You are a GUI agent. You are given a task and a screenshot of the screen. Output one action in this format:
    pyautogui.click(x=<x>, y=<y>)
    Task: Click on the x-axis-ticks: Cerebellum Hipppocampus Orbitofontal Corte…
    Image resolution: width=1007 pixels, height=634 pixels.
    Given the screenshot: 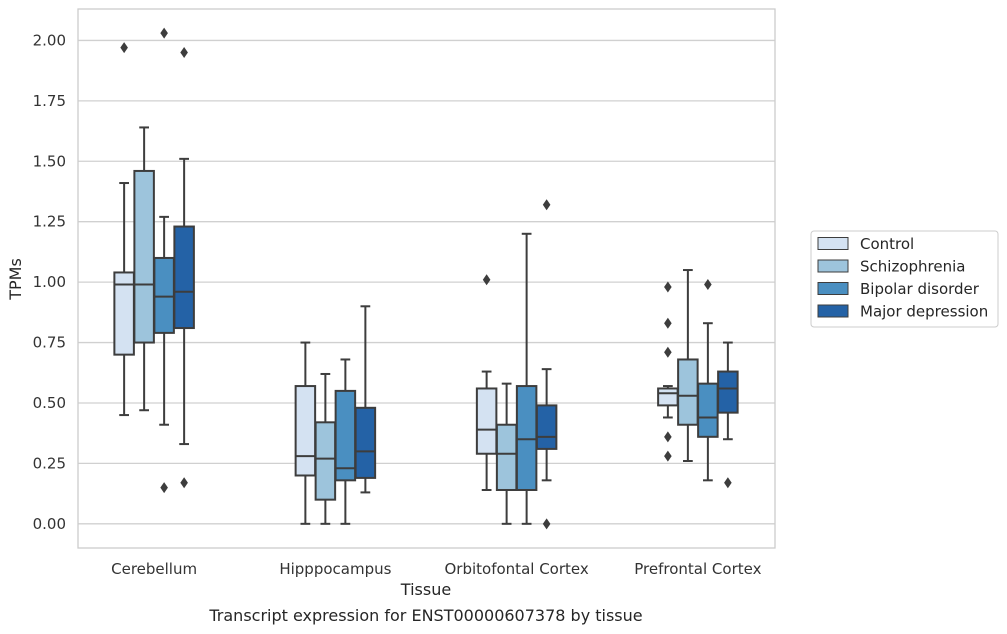 What is the action you would take?
    pyautogui.click(x=436, y=569)
    